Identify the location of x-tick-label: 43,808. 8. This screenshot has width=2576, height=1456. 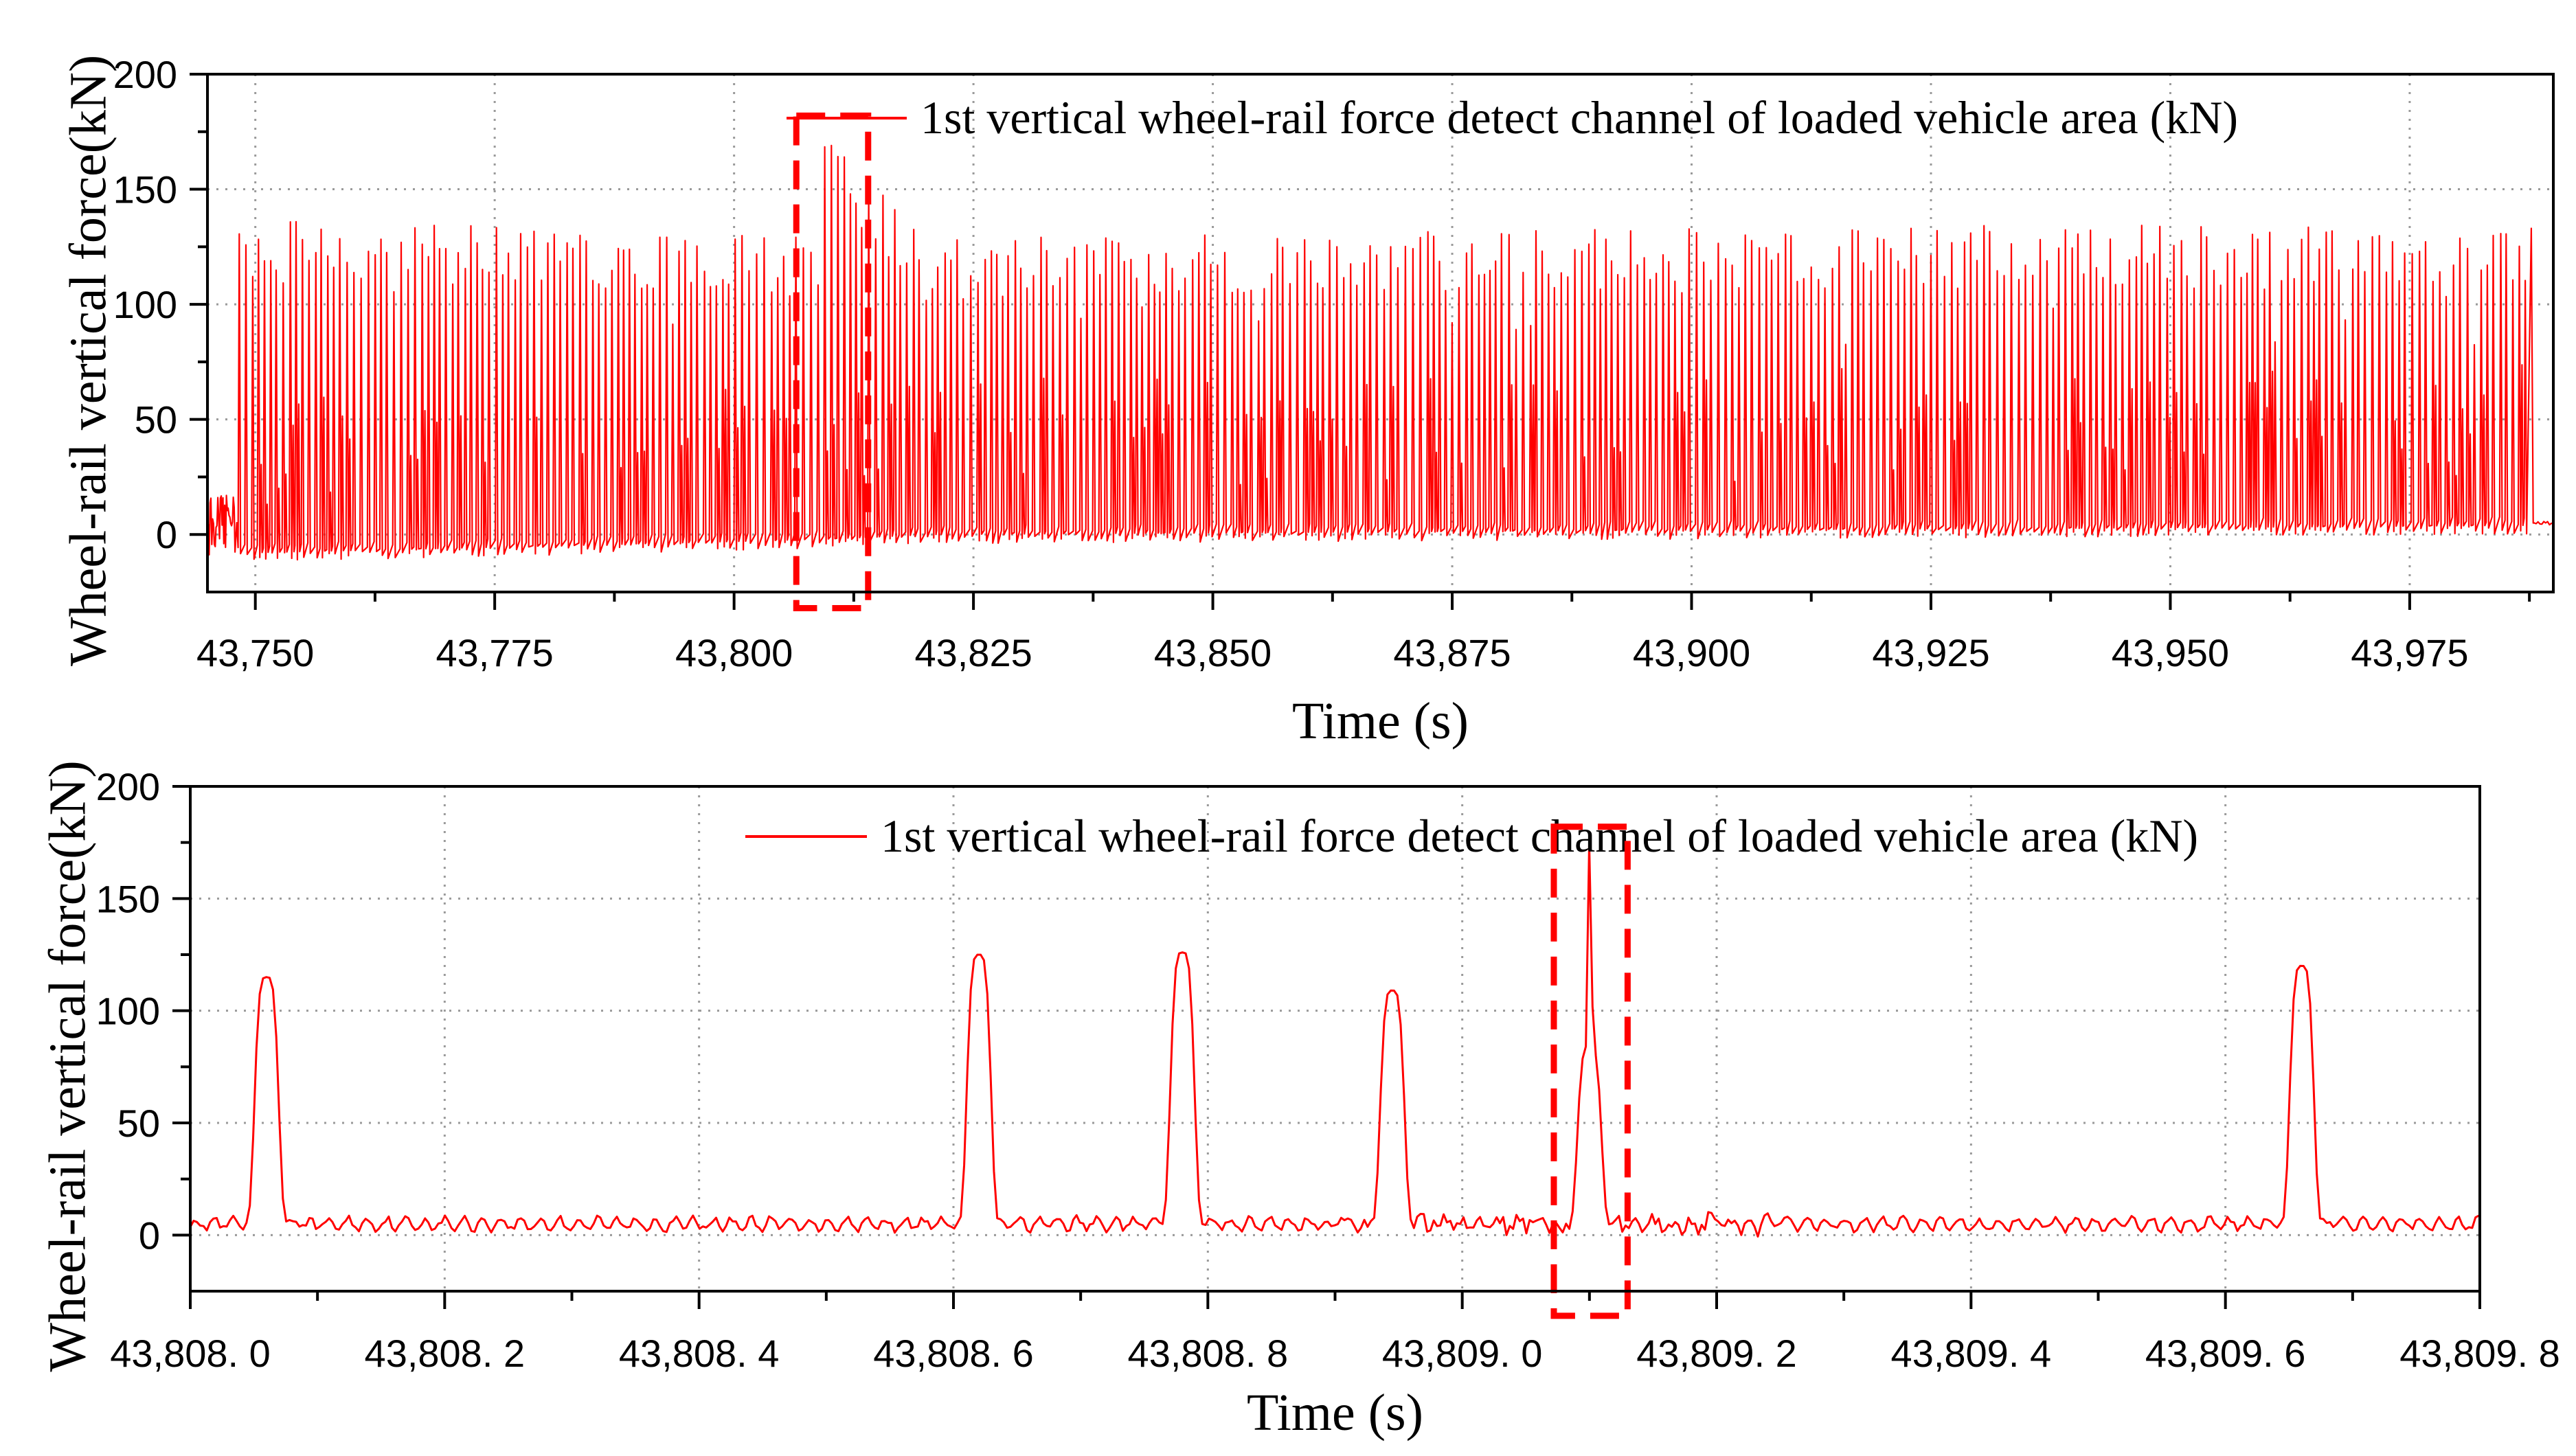
(1208, 1353).